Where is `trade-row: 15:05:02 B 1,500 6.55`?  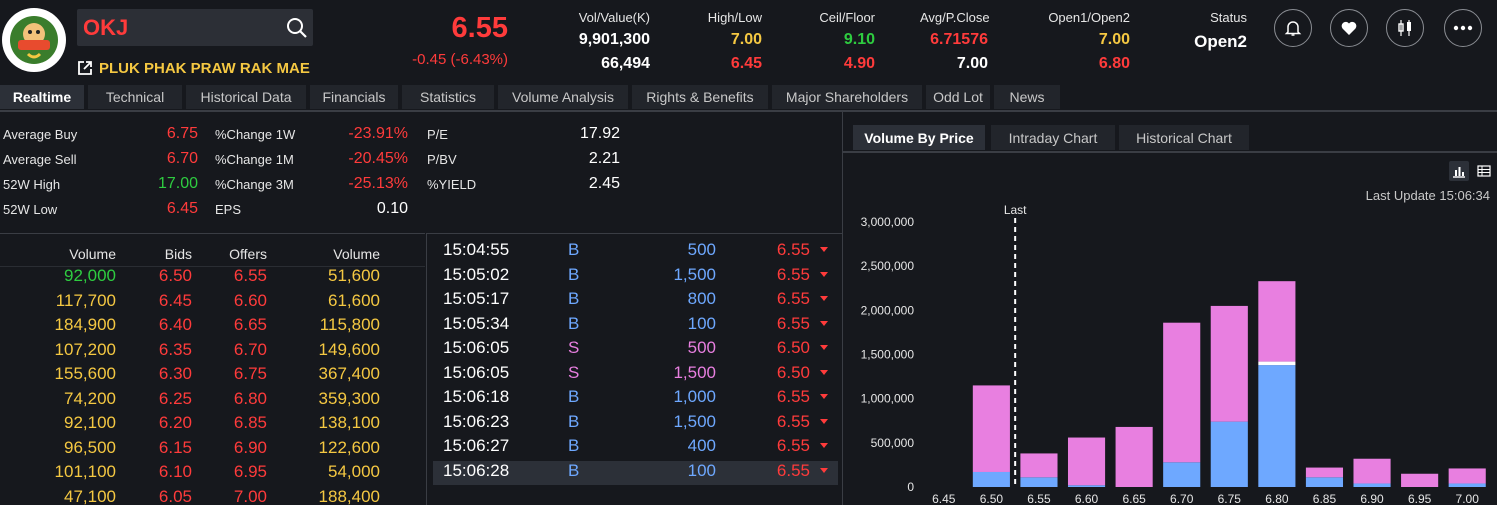 trade-row: 15:05:02 B 1,500 6.55 is located at coordinates (635, 277).